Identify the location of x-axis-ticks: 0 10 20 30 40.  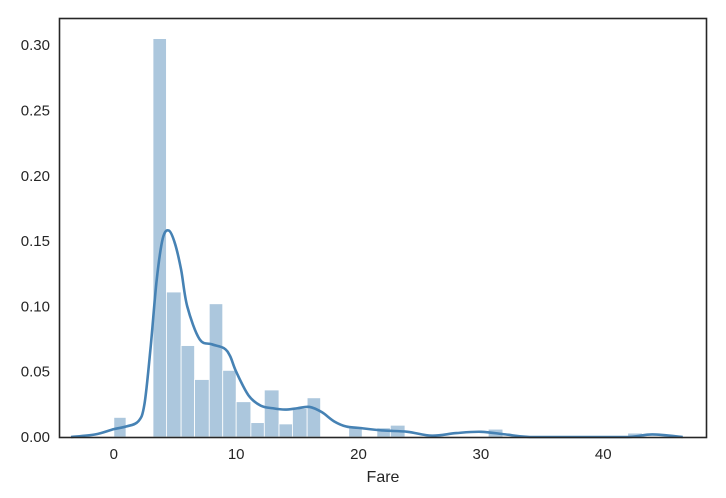
(361, 454).